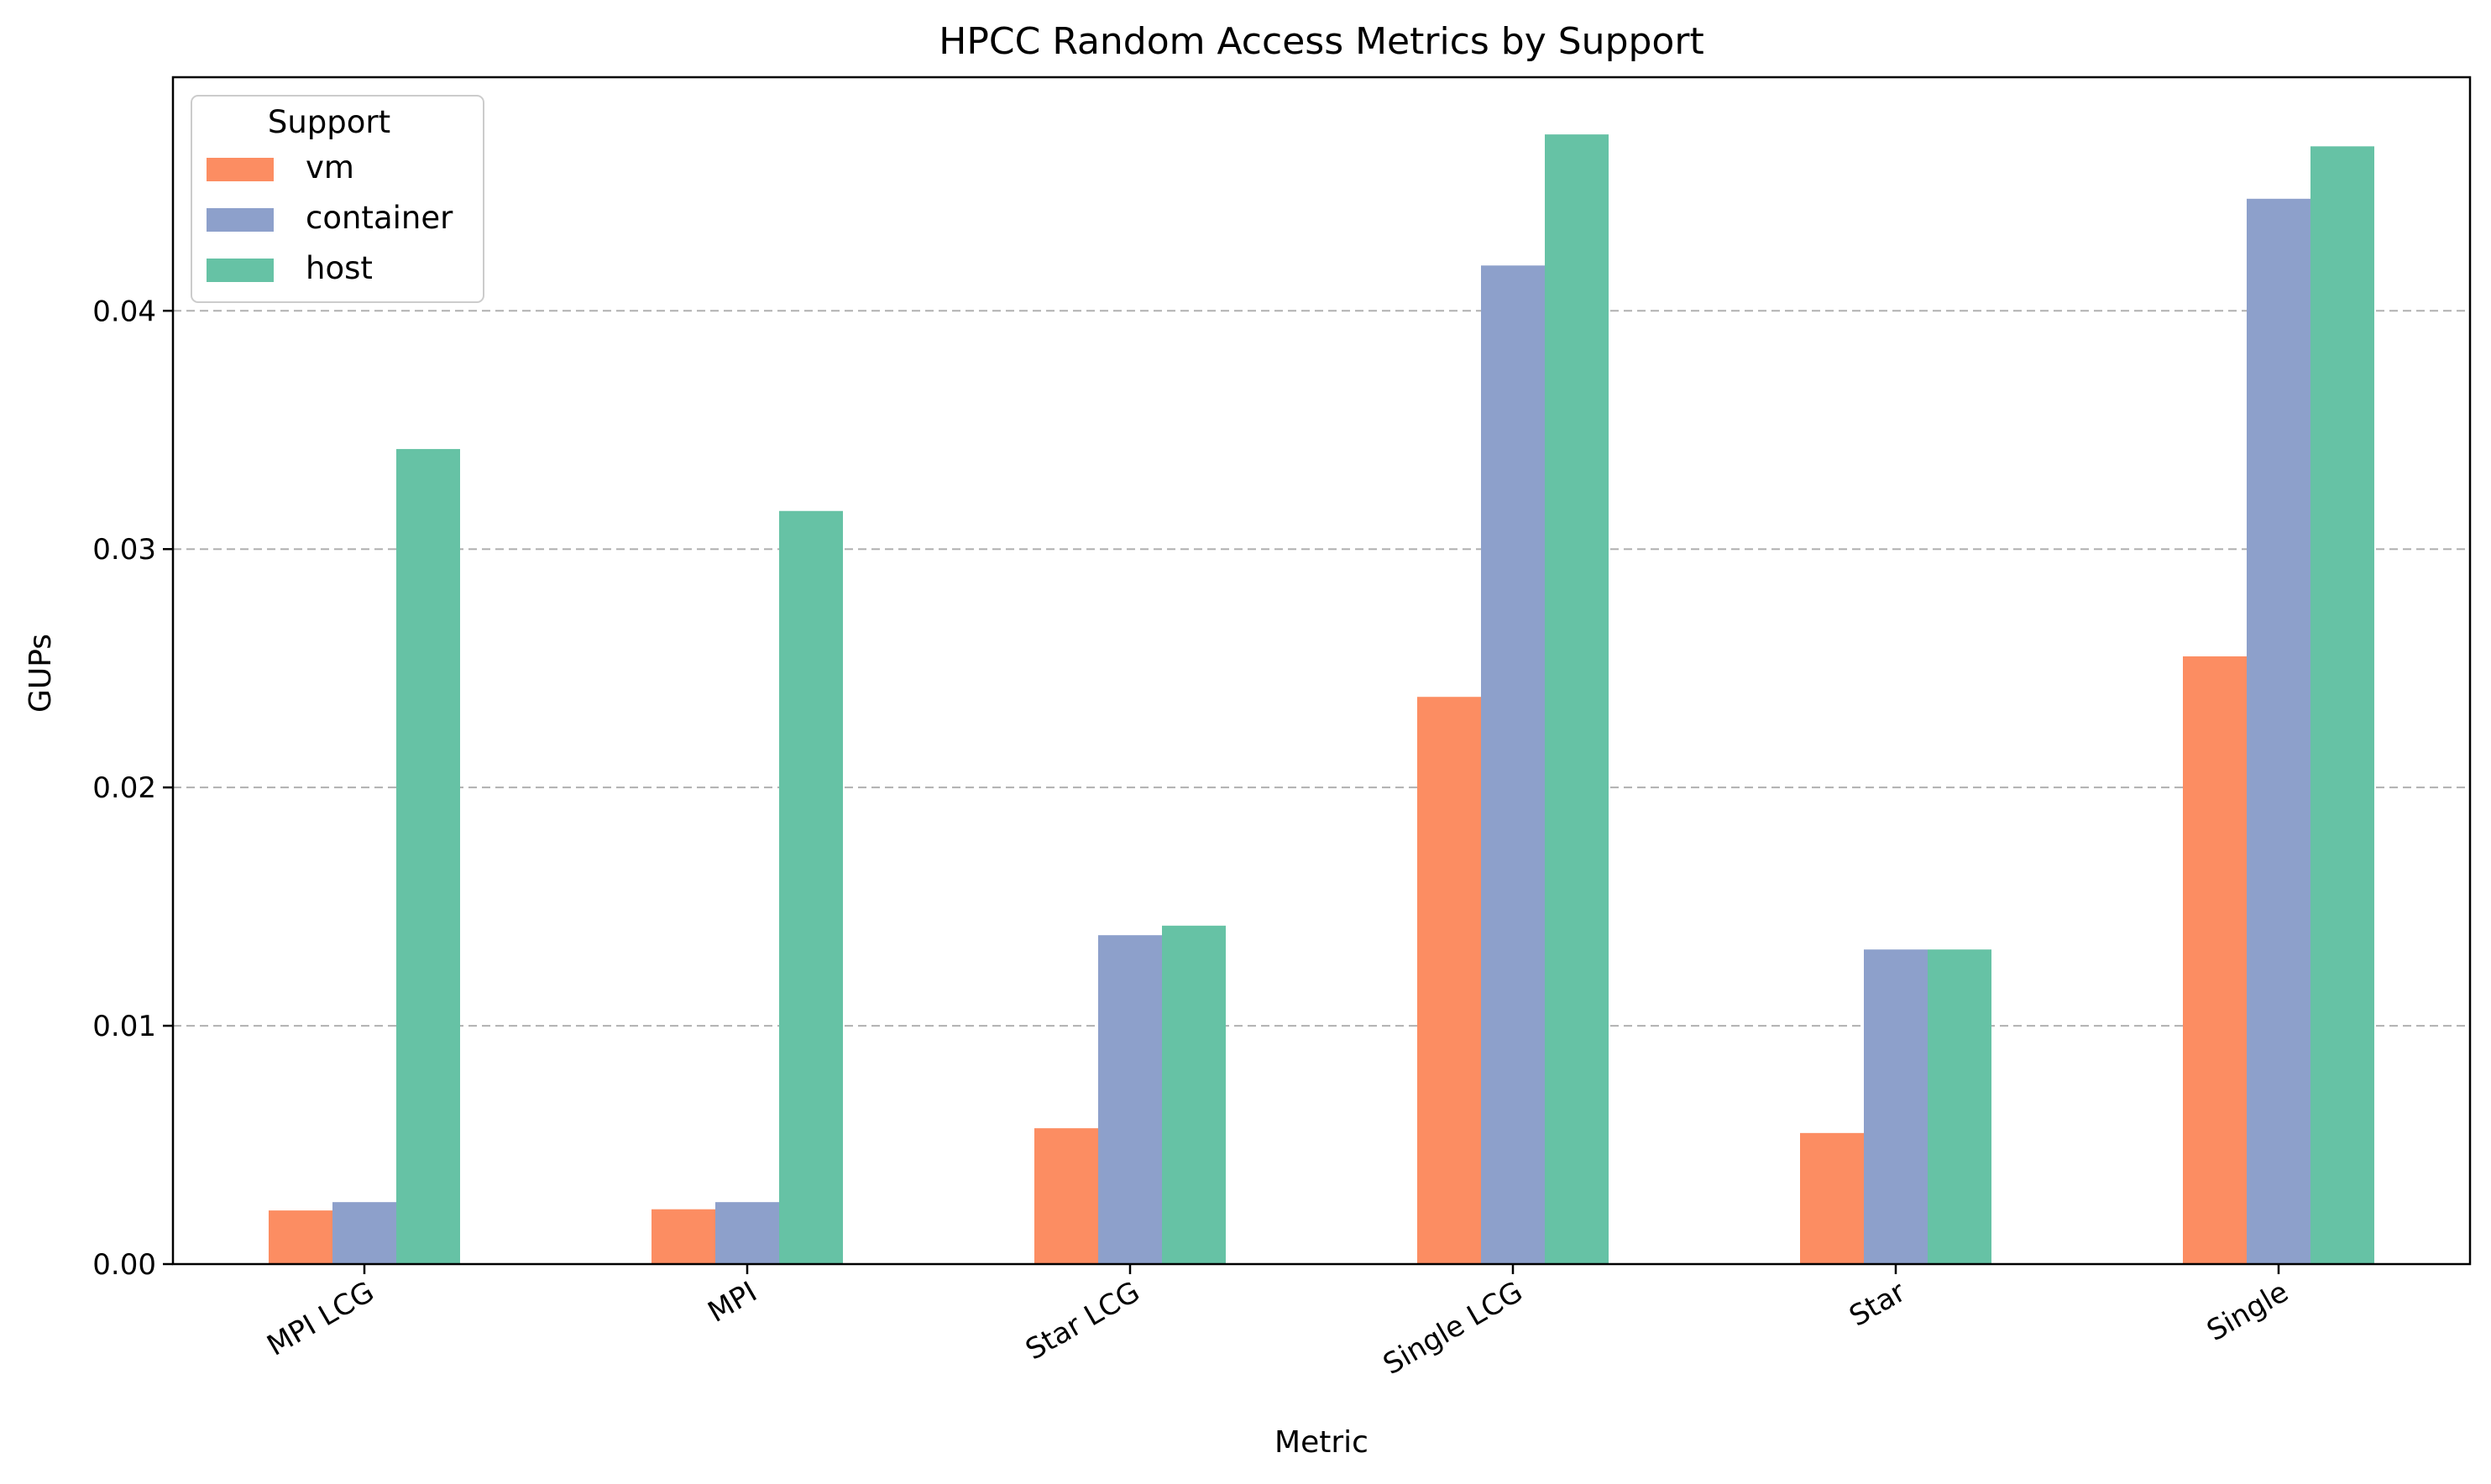 The width and height of the screenshot is (2491, 1484). I want to click on bar-vm-star-lcg, so click(1066, 1196).